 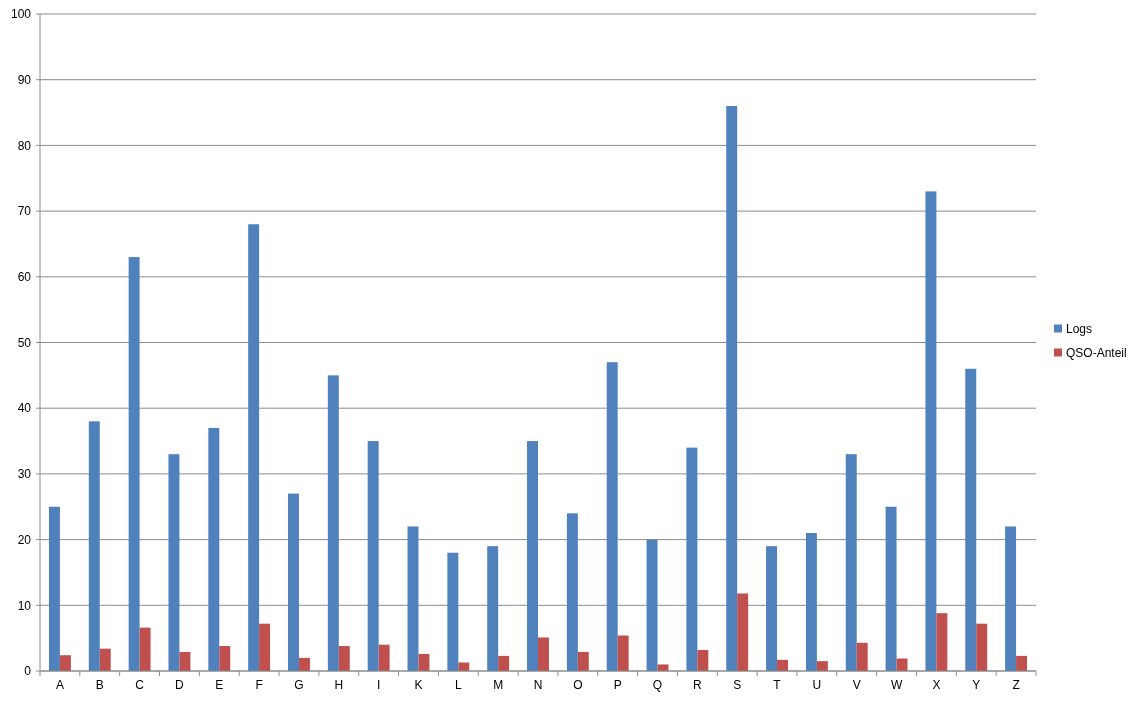 I want to click on y-tick-label: 10, so click(x=24, y=605).